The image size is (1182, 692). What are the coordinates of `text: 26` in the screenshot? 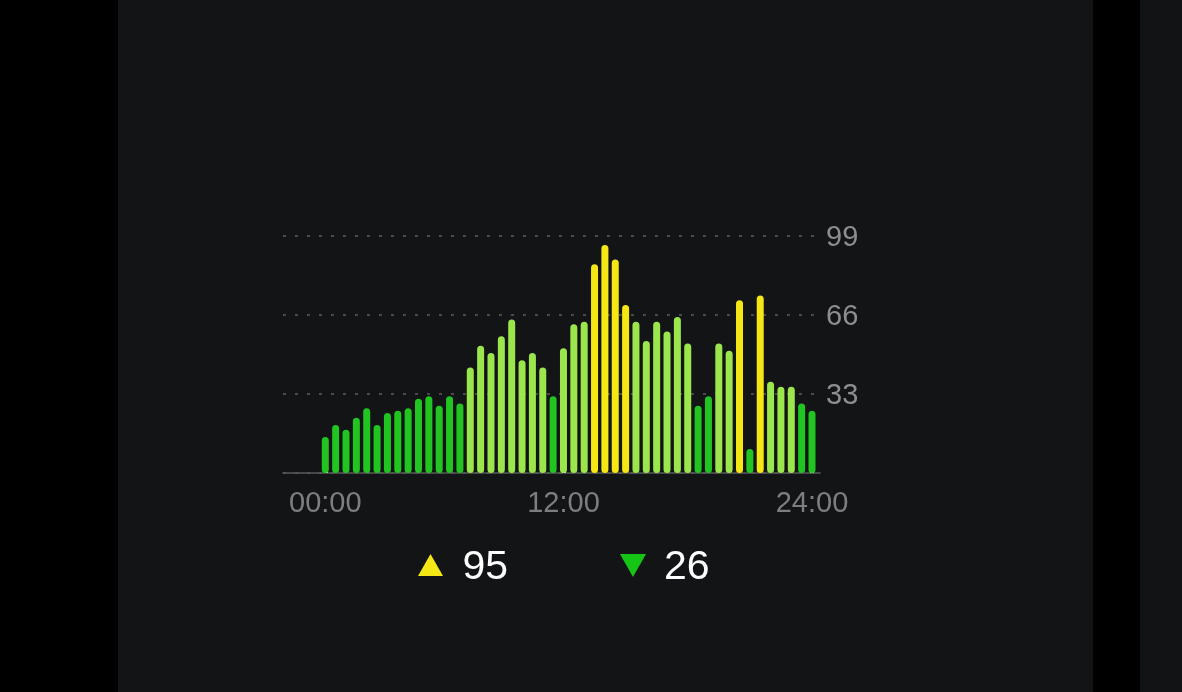 It's located at (687, 565).